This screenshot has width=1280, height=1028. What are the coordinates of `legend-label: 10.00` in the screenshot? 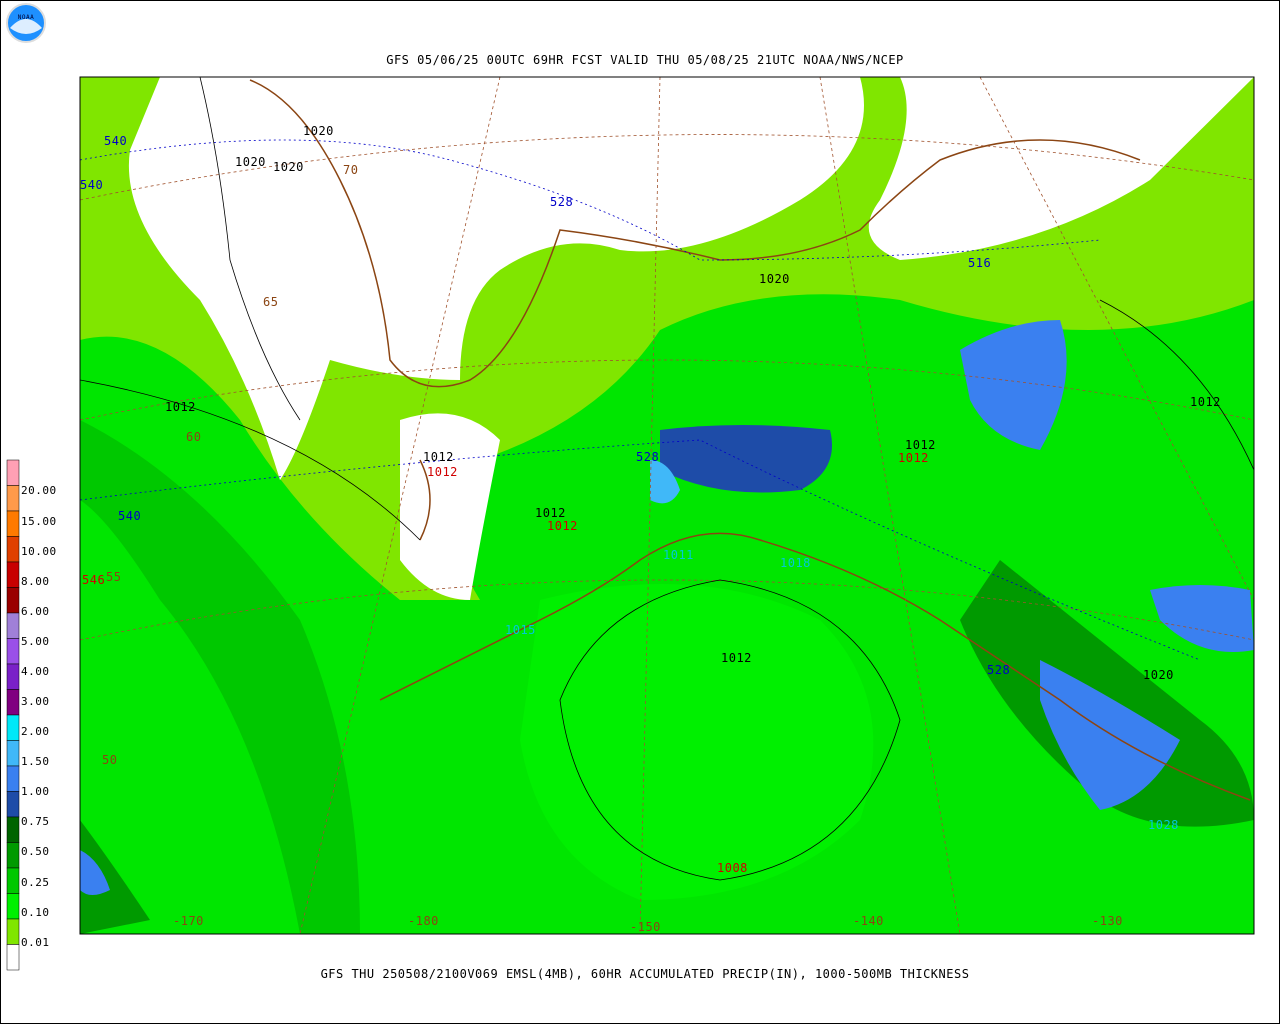 It's located at (39, 551).